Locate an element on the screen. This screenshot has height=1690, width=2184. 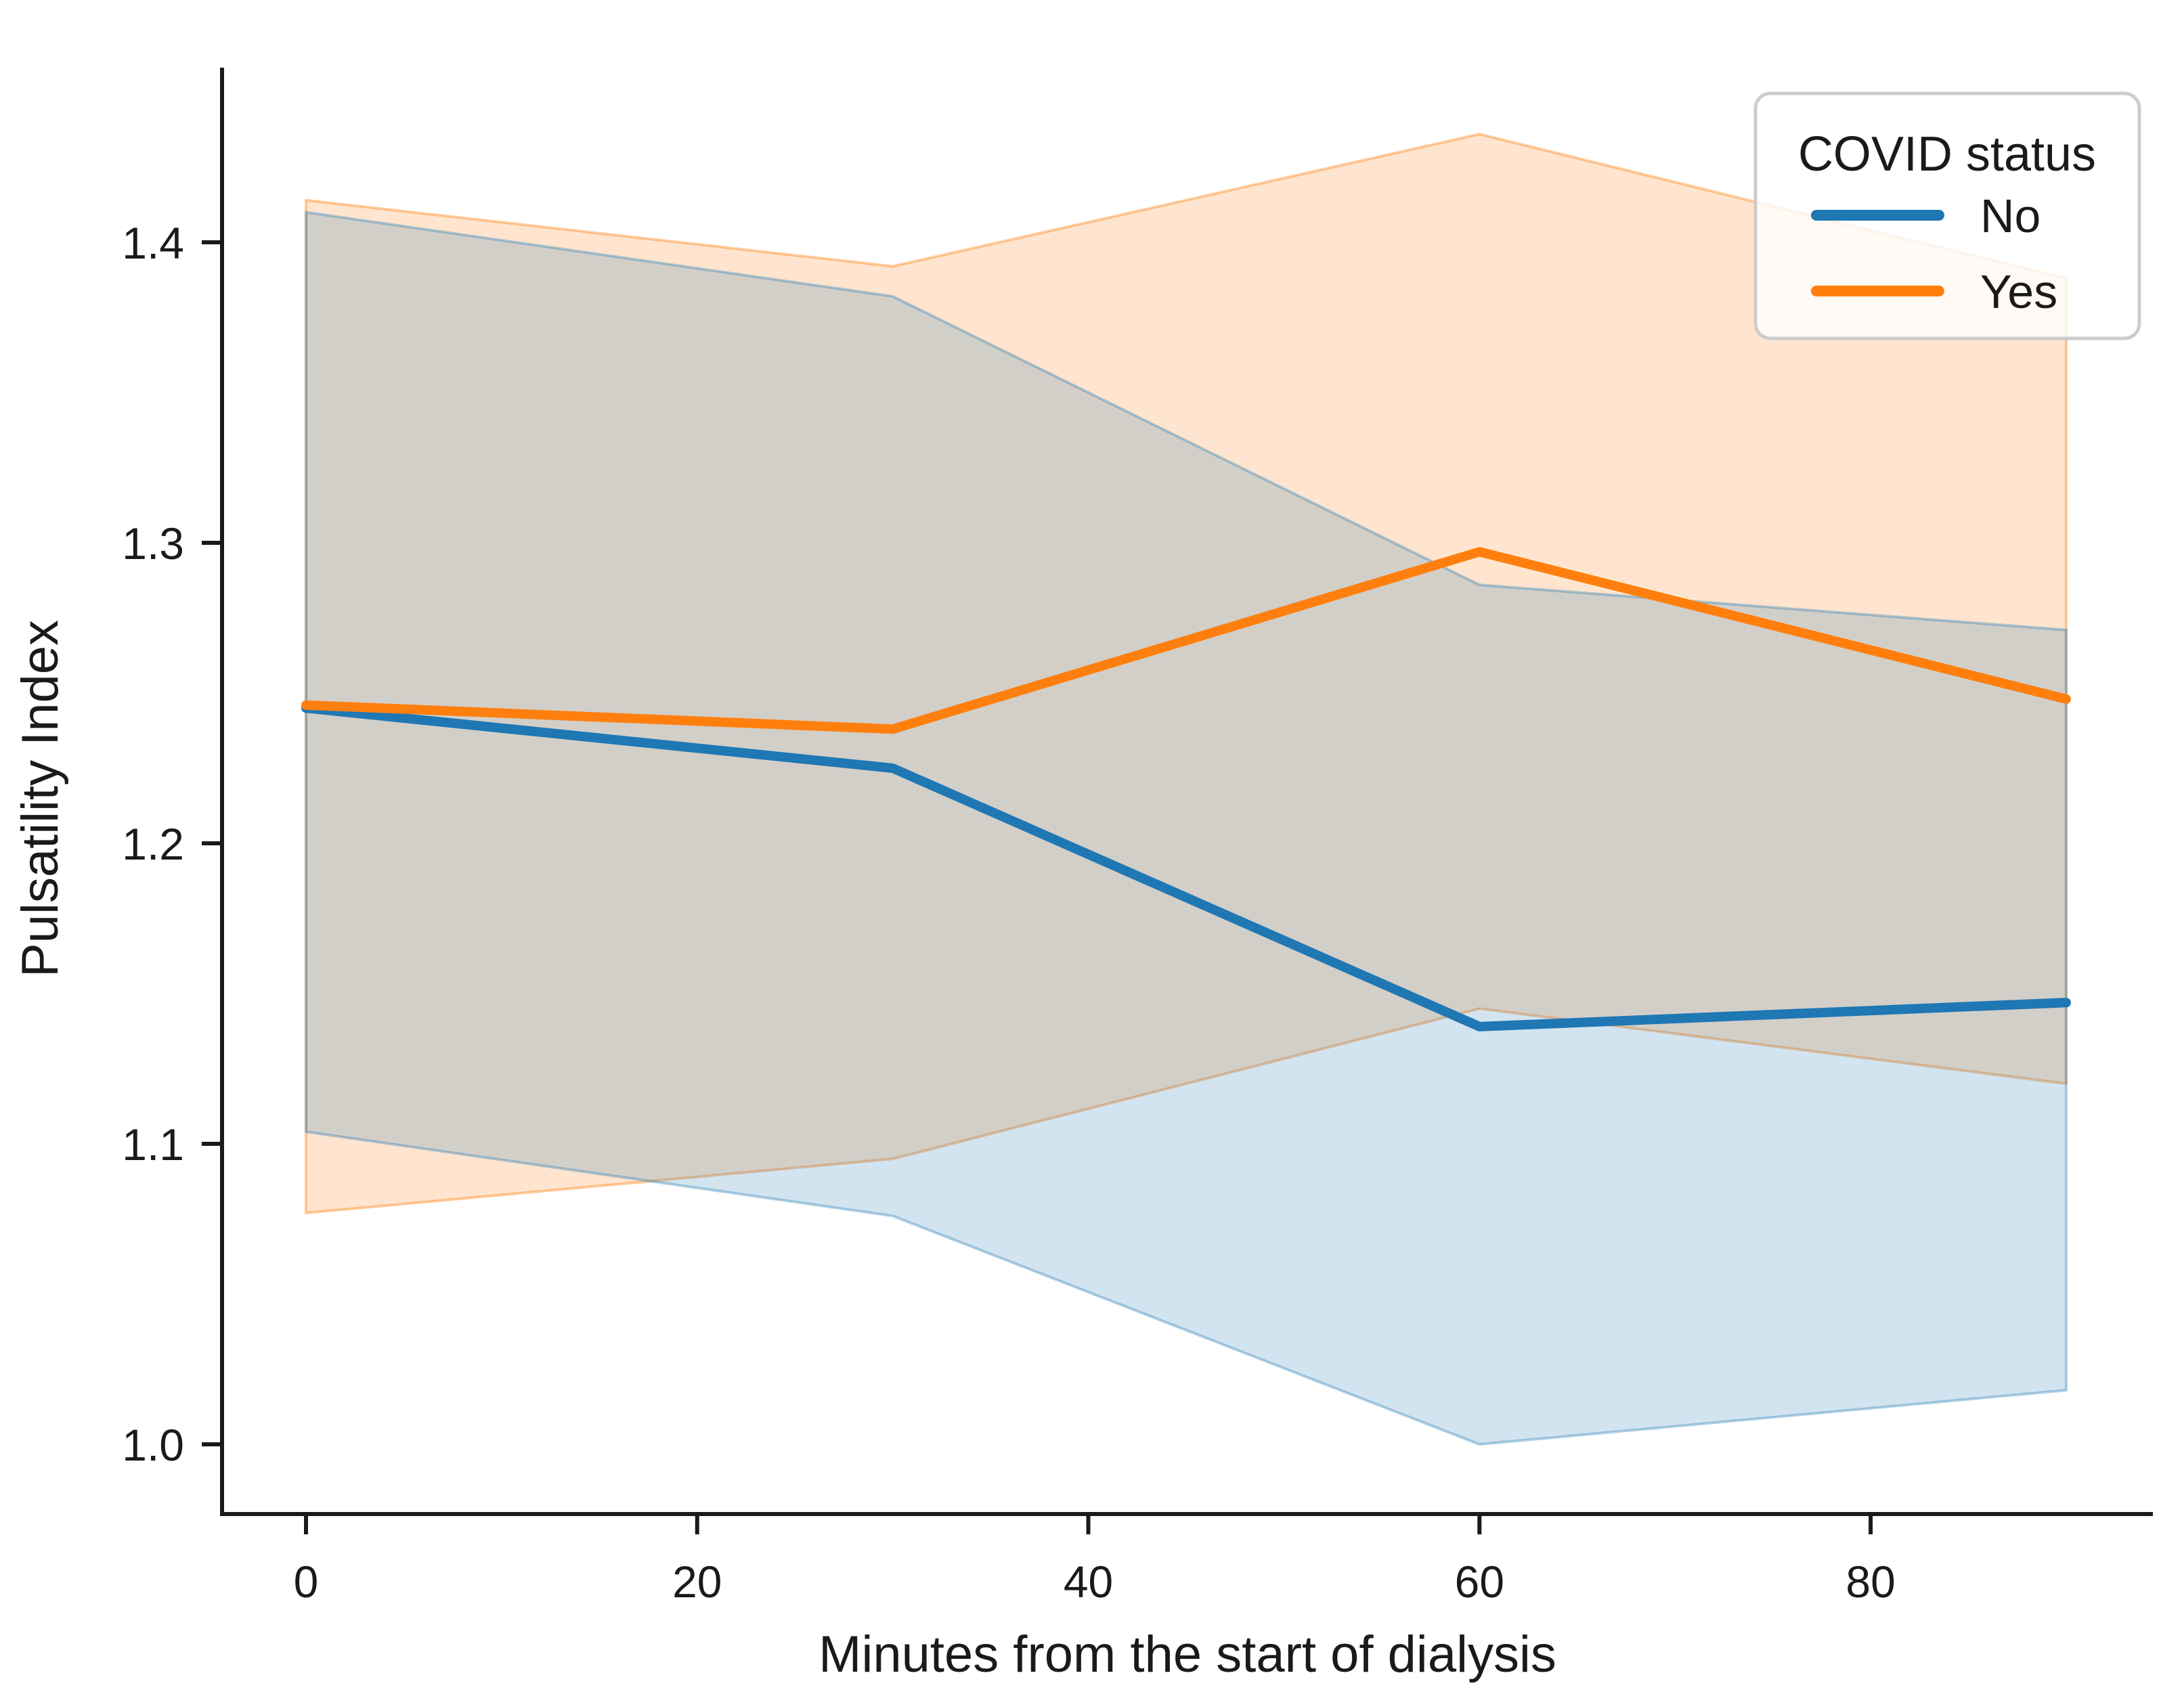
y-tick-label: 1.4 is located at coordinates (153, 243).